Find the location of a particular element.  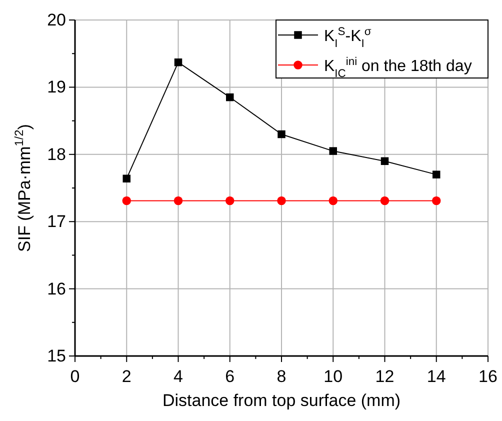

x-tick-label: 0 is located at coordinates (75, 376).